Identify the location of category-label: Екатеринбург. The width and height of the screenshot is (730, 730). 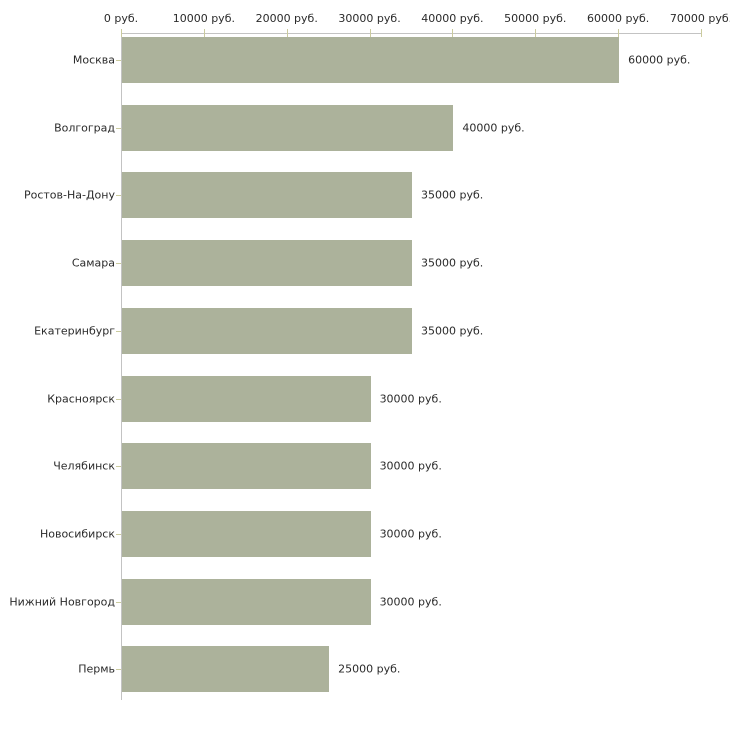
(74, 331).